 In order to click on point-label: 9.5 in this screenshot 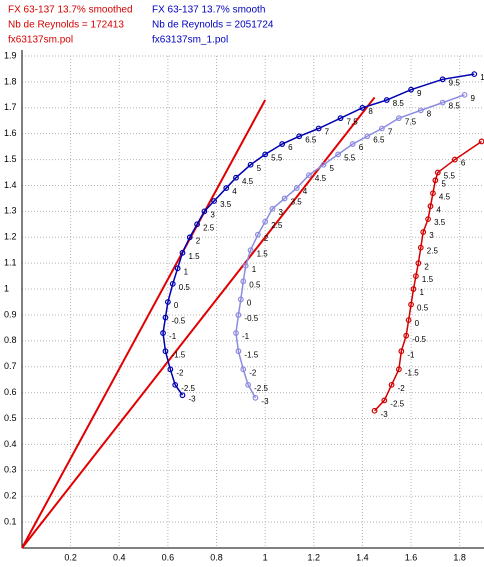, I will do `click(455, 82)`.